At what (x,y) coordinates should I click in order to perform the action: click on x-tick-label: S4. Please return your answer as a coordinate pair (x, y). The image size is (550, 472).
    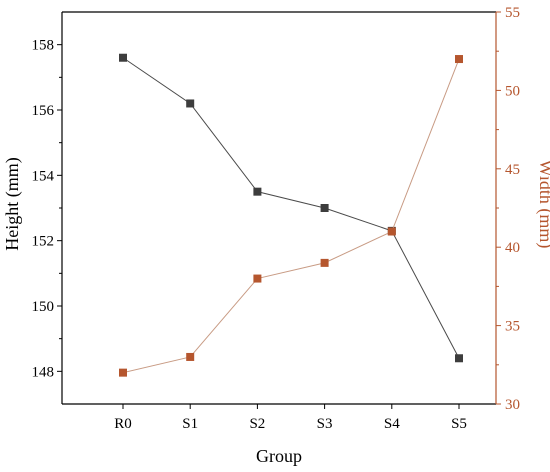
    Looking at the image, I should click on (392, 424).